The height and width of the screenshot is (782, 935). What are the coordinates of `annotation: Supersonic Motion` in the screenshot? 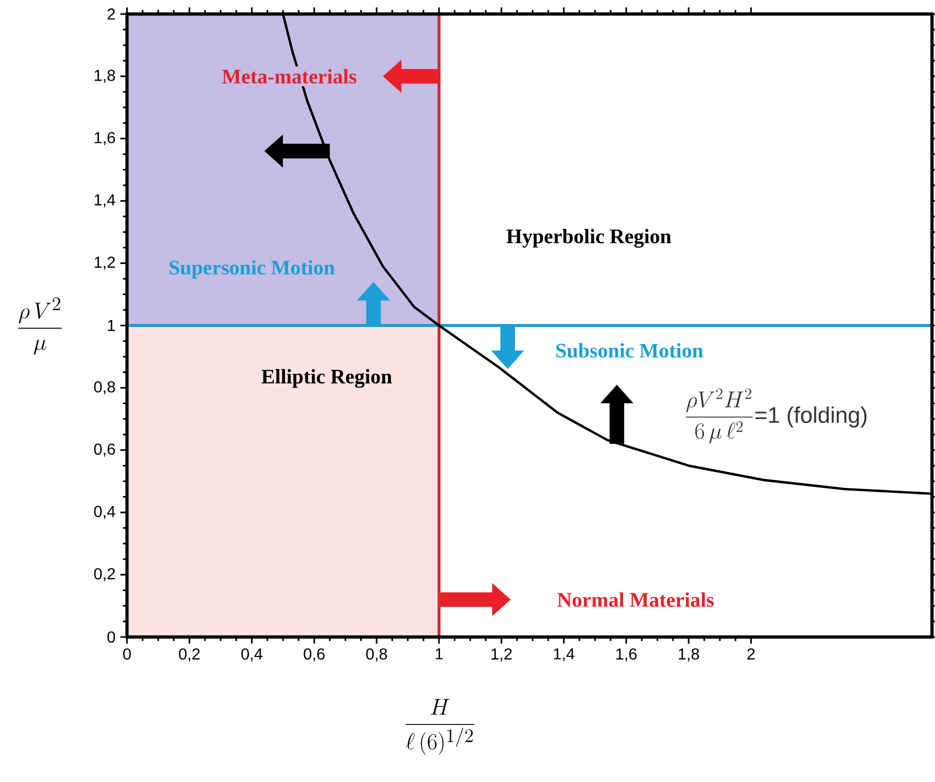 It's located at (252, 269).